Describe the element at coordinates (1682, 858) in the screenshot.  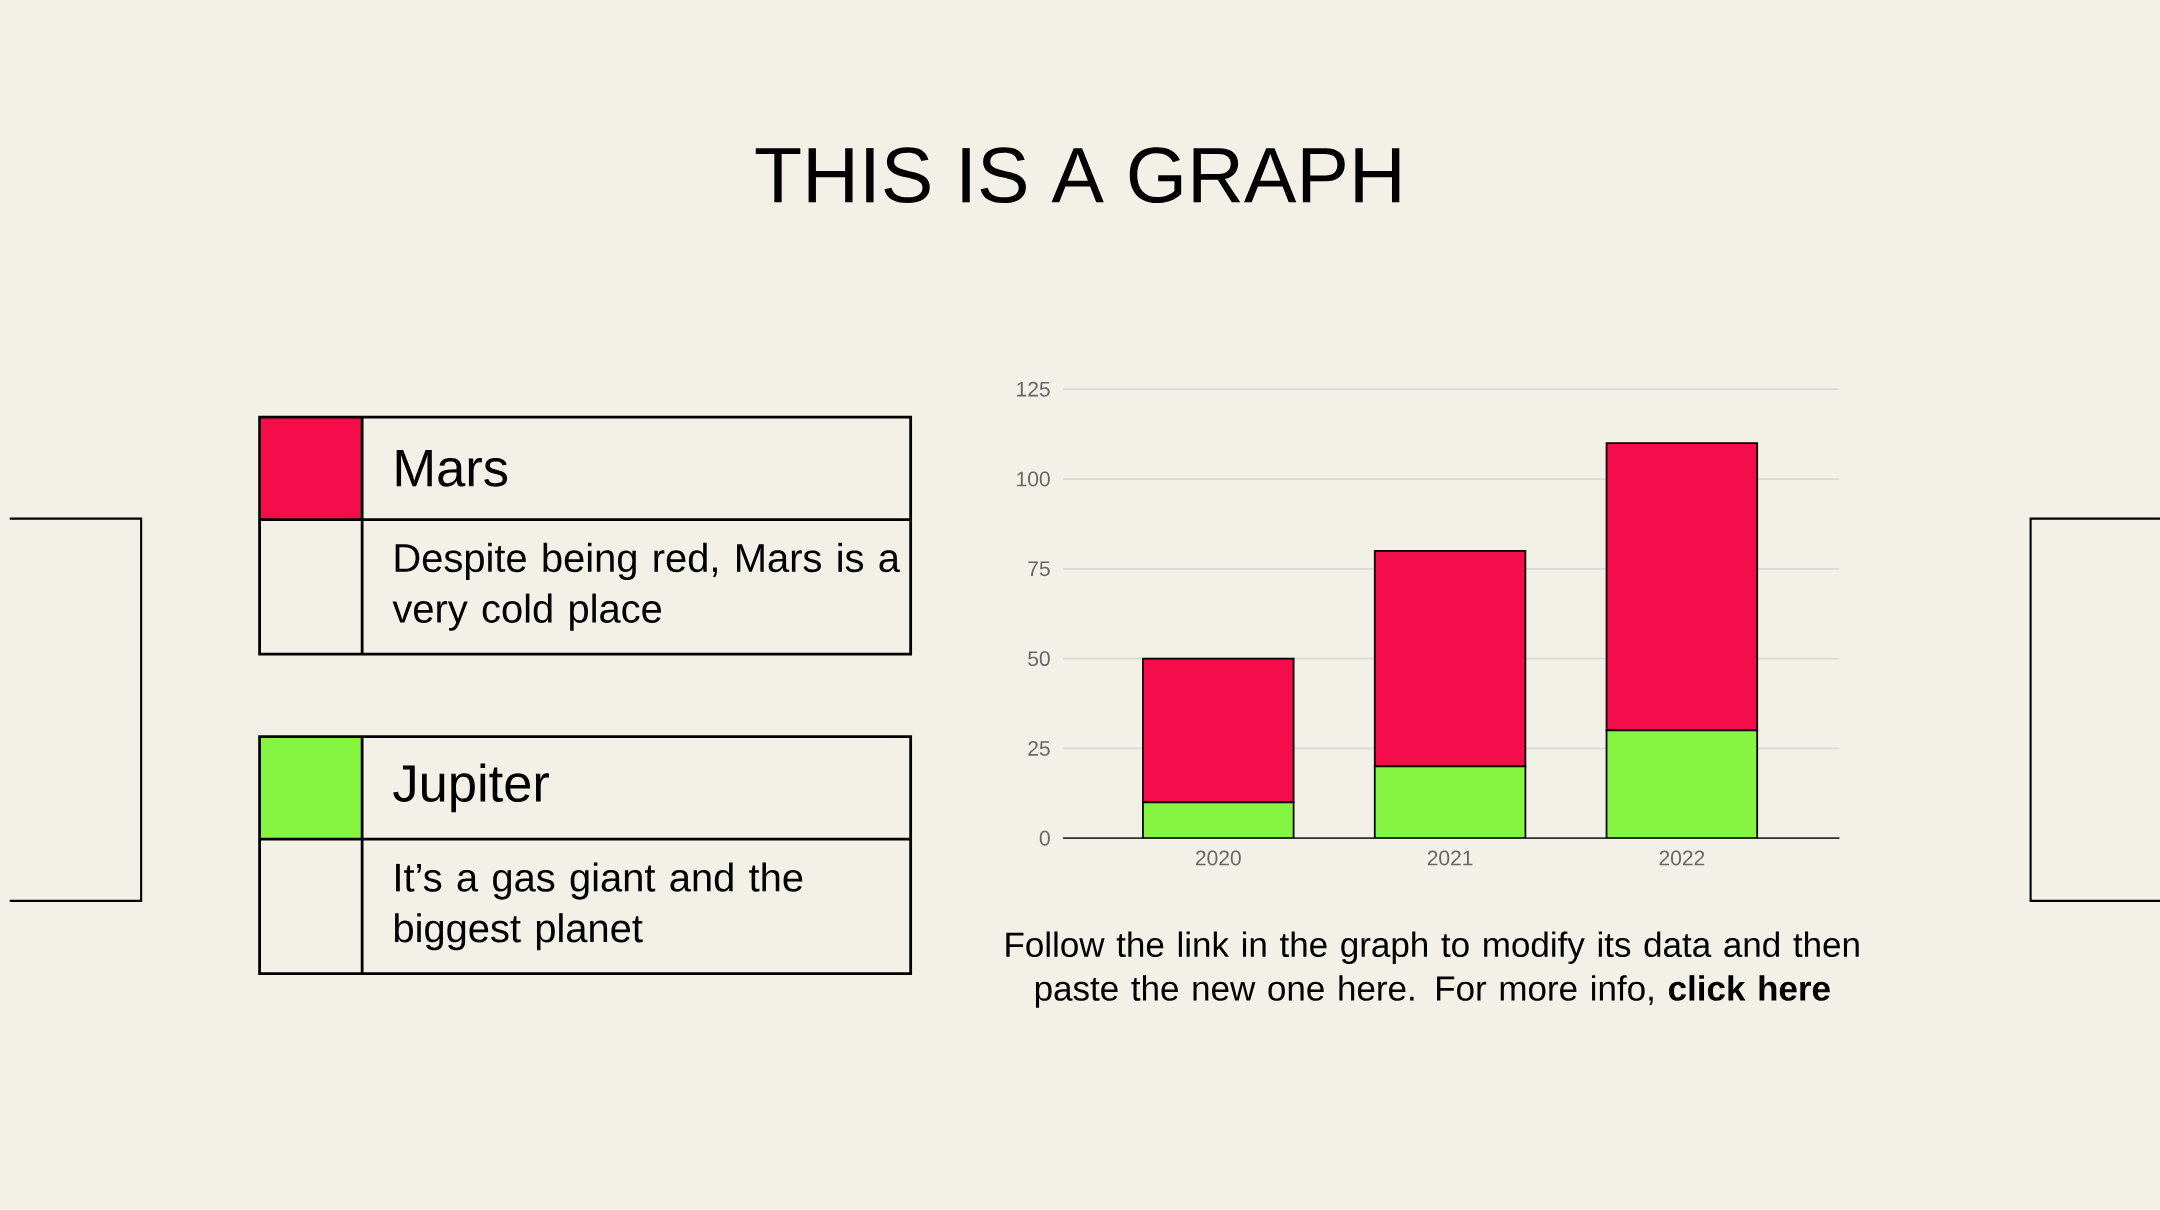
I see `x-tick-label: 2022` at that location.